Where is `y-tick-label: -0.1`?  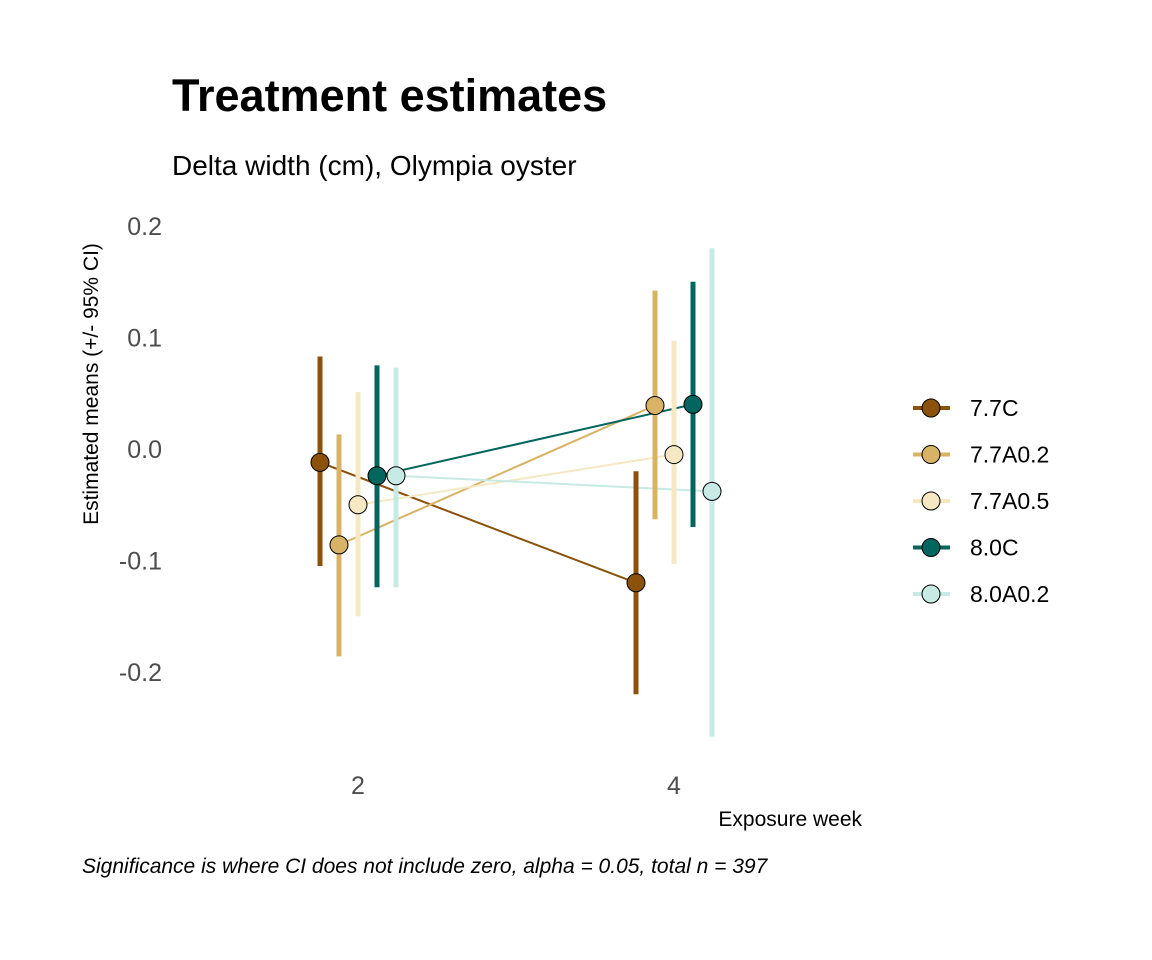
y-tick-label: -0.1 is located at coordinates (140, 562).